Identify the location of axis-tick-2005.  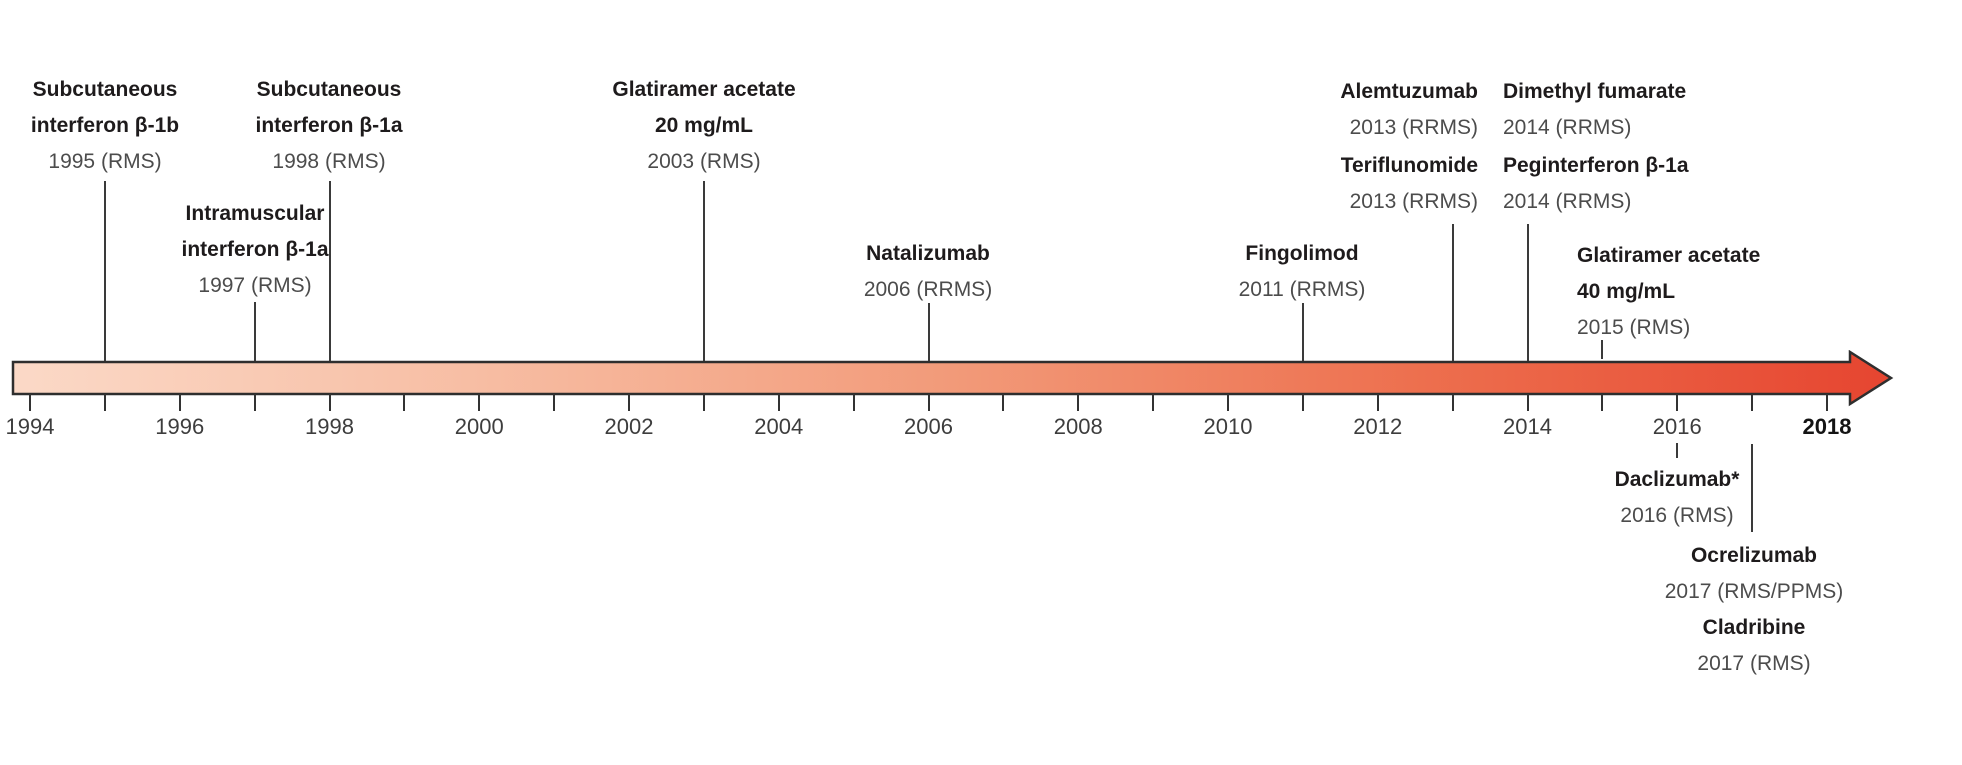
(853, 402).